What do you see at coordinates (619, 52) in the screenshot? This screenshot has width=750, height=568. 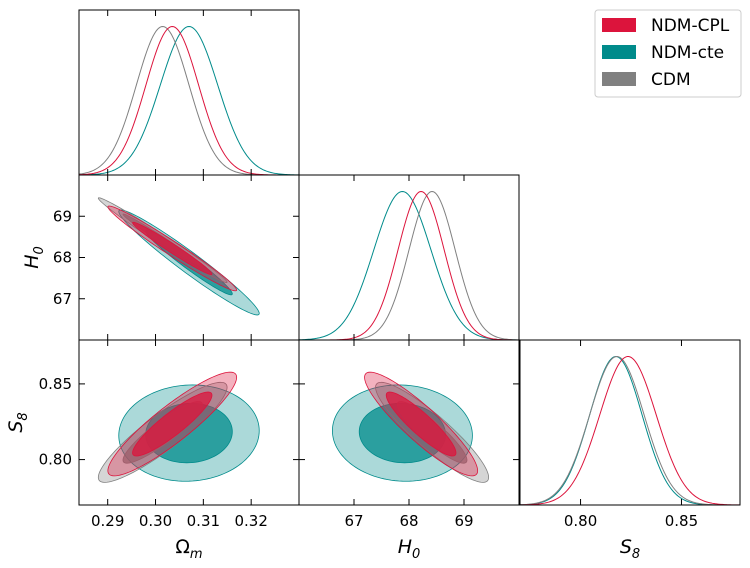 I see `legend-swatch-ndm-cte` at bounding box center [619, 52].